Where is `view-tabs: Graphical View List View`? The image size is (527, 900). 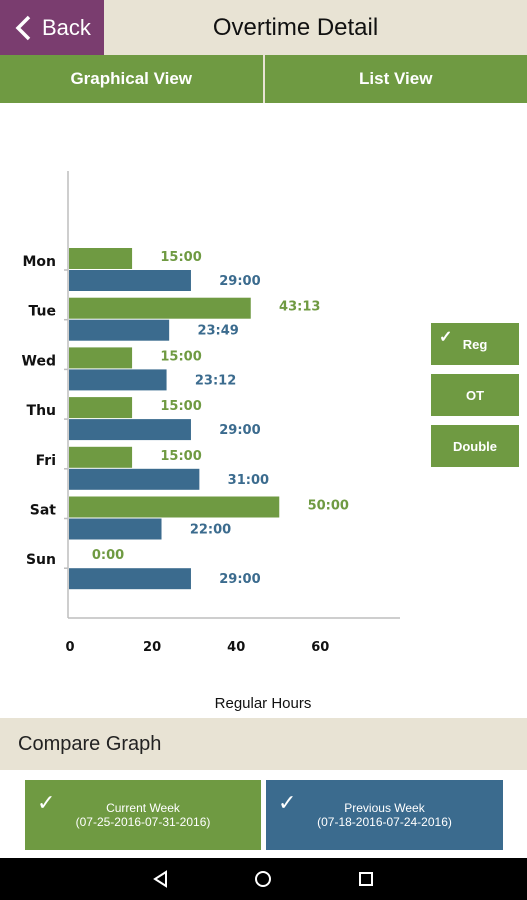 view-tabs: Graphical View List View is located at coordinates (263, 79).